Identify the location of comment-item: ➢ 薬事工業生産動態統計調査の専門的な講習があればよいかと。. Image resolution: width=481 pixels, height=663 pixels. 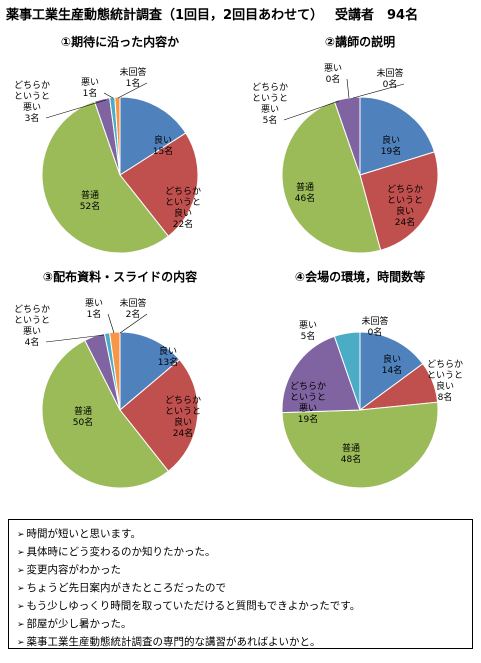
(240, 643).